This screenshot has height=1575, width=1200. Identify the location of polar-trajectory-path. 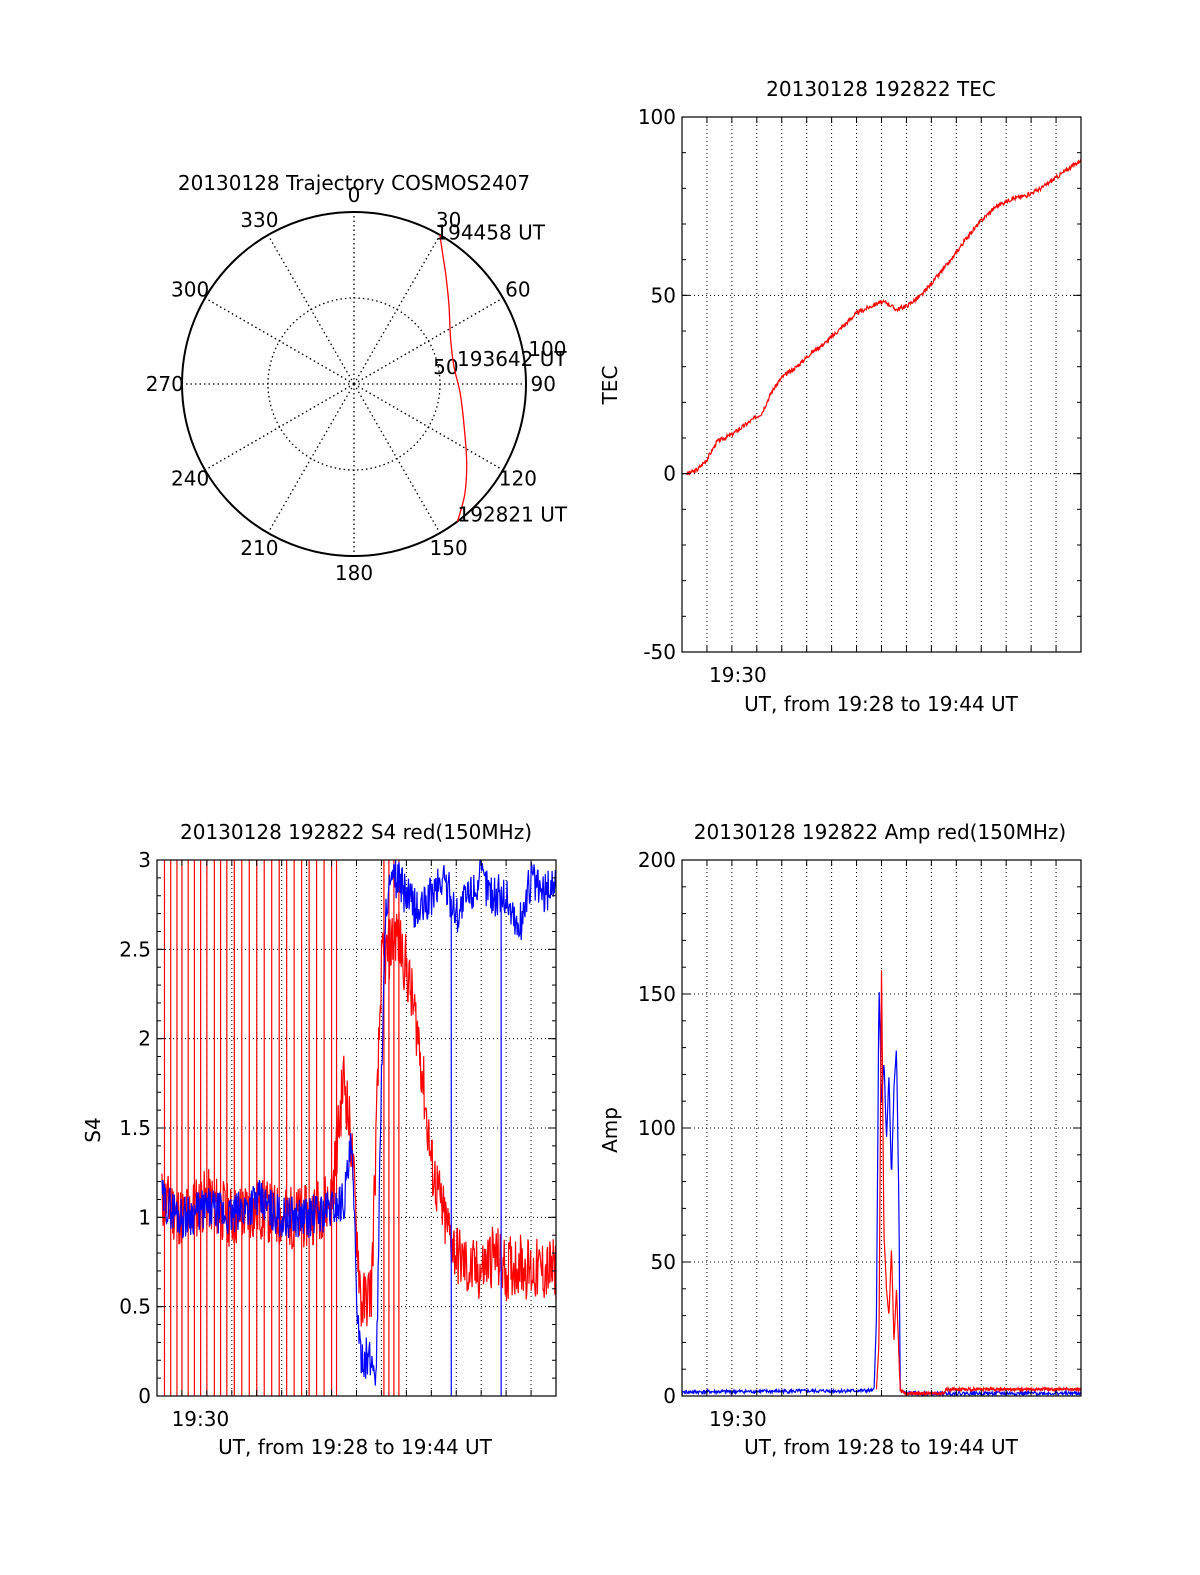
(453, 378).